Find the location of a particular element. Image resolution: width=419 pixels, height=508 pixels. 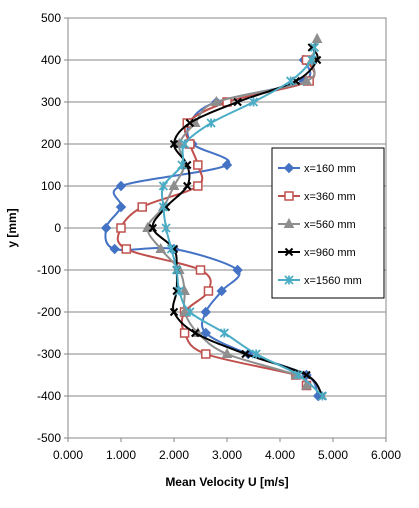

y-tick-label: 300 is located at coordinates (51, 102).